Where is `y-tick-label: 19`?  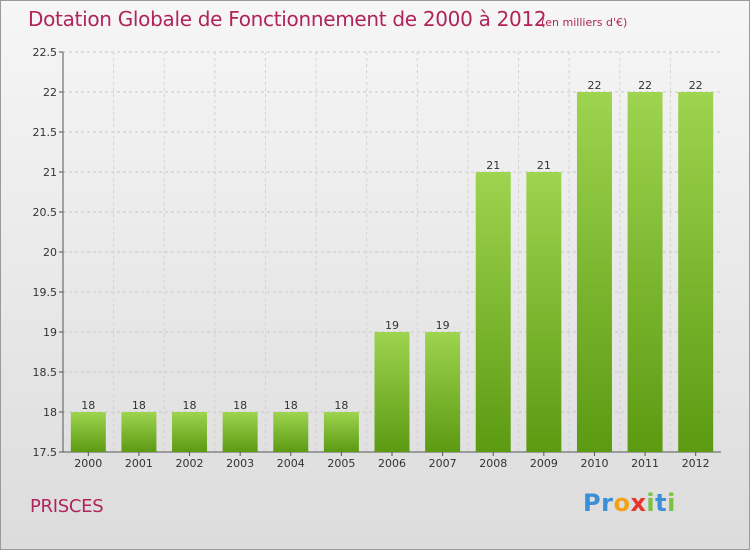 y-tick-label: 19 is located at coordinates (50, 332).